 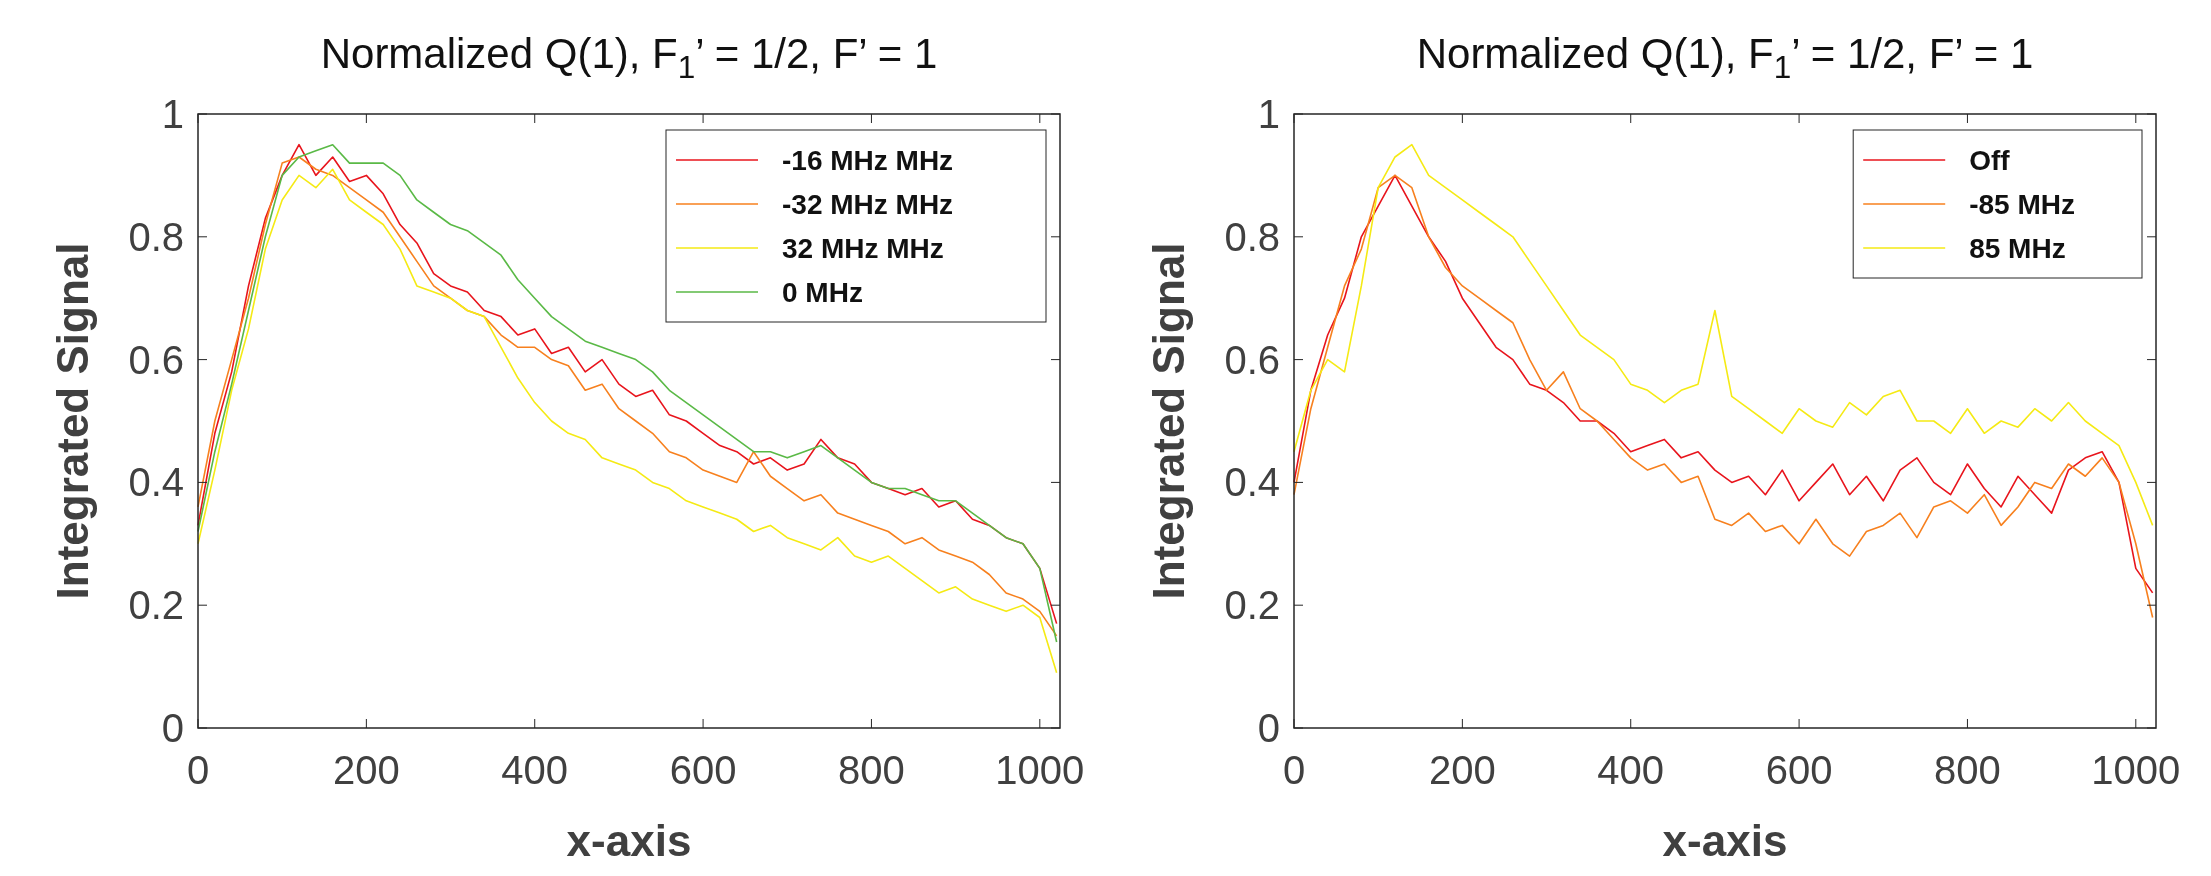 I want to click on legend-label: 32 MHz MHz, so click(x=863, y=248).